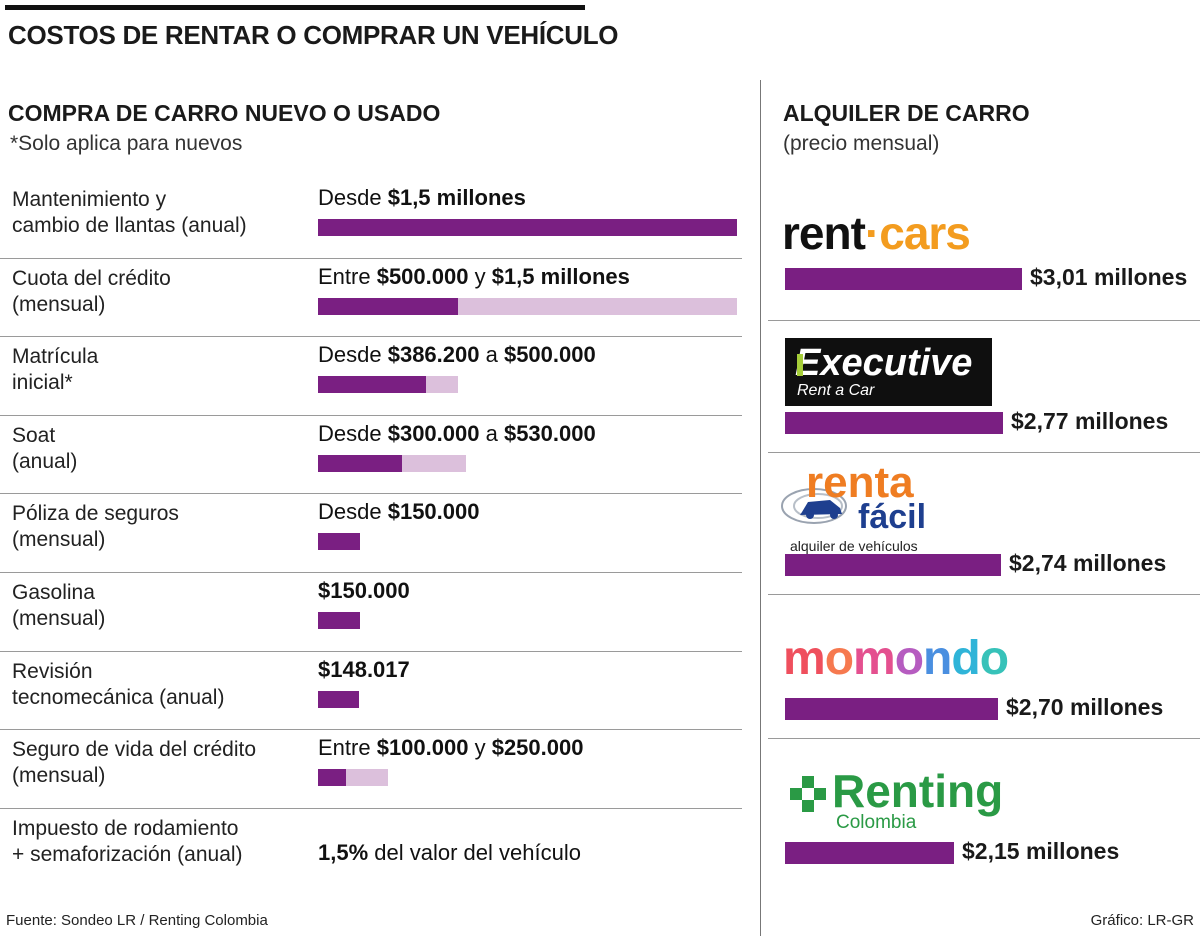 This screenshot has width=1200, height=936. Describe the element at coordinates (118, 697) in the screenshot. I see `row-label: tecnomecánica (anual)` at that location.